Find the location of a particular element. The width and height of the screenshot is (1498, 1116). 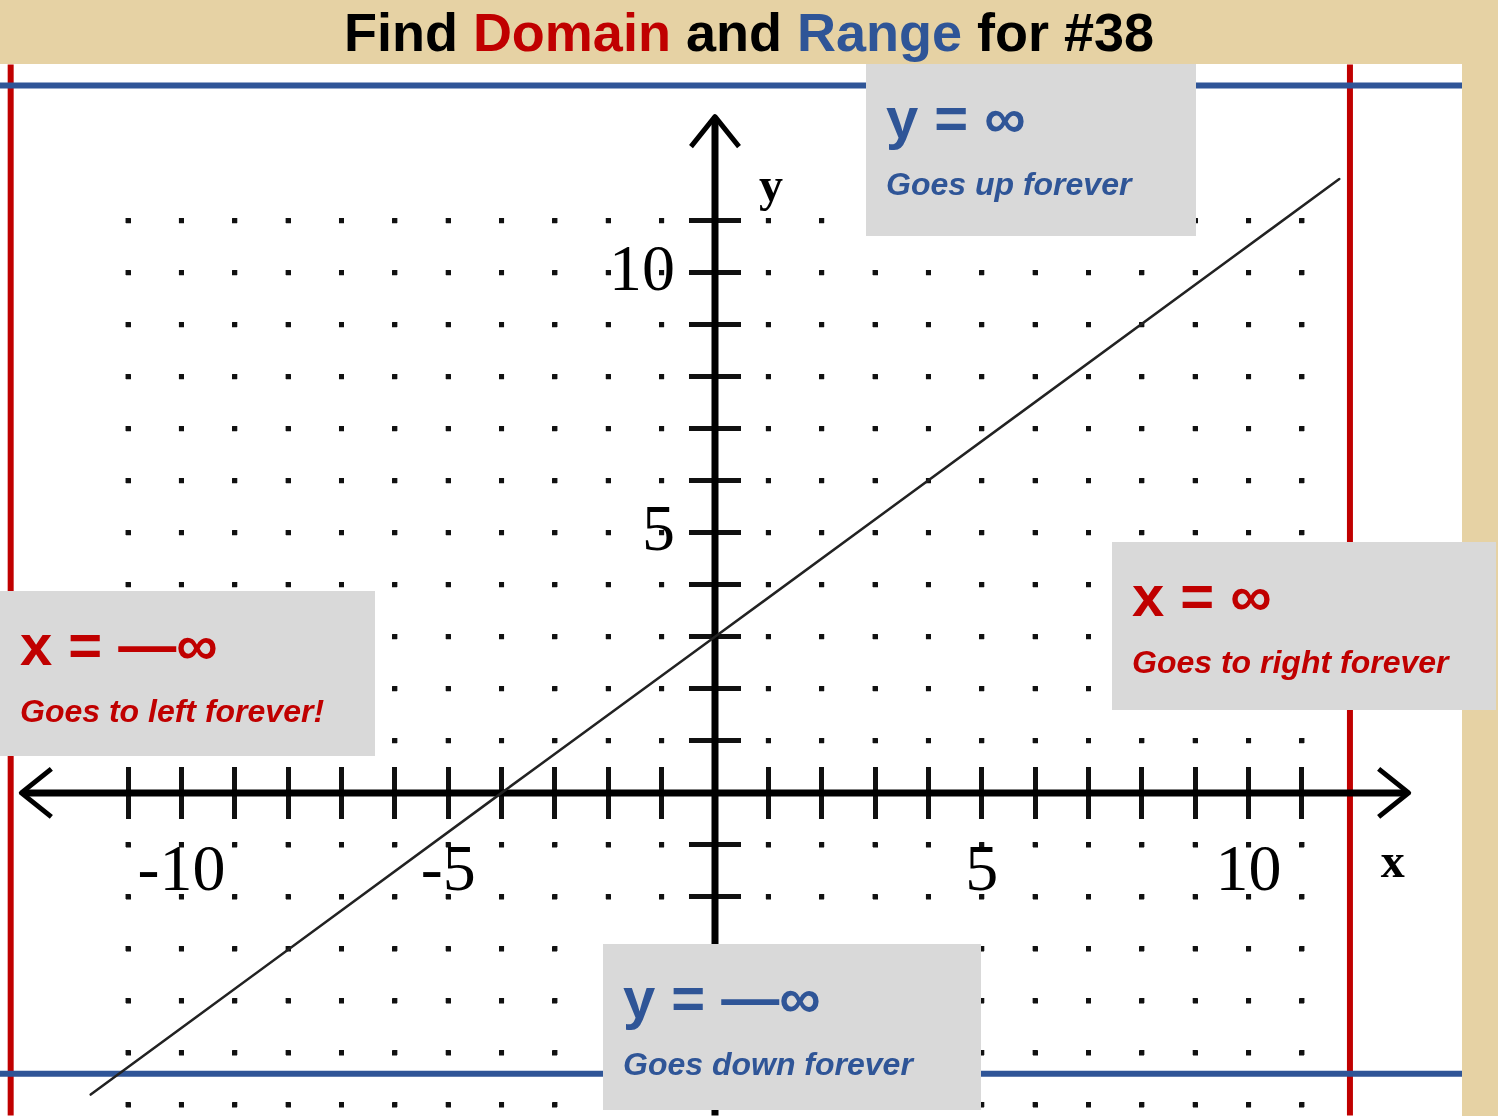

x-axis-title: x is located at coordinates (1392, 861).